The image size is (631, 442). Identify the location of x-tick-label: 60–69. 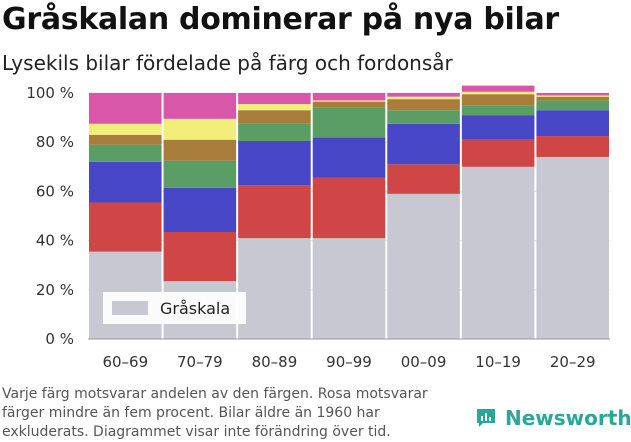
(125, 362).